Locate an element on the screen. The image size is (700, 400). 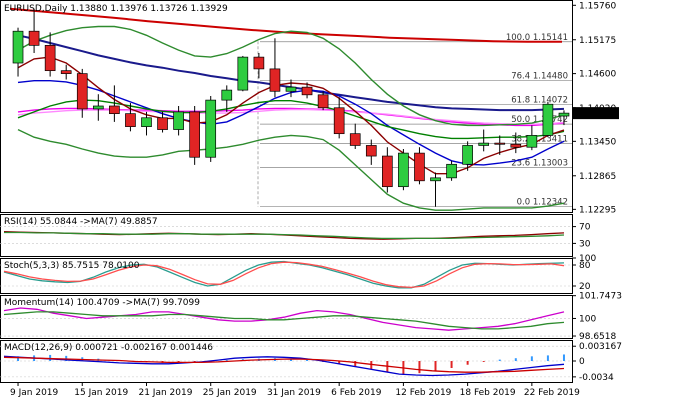
last-price-box is located at coordinates (596, 113).